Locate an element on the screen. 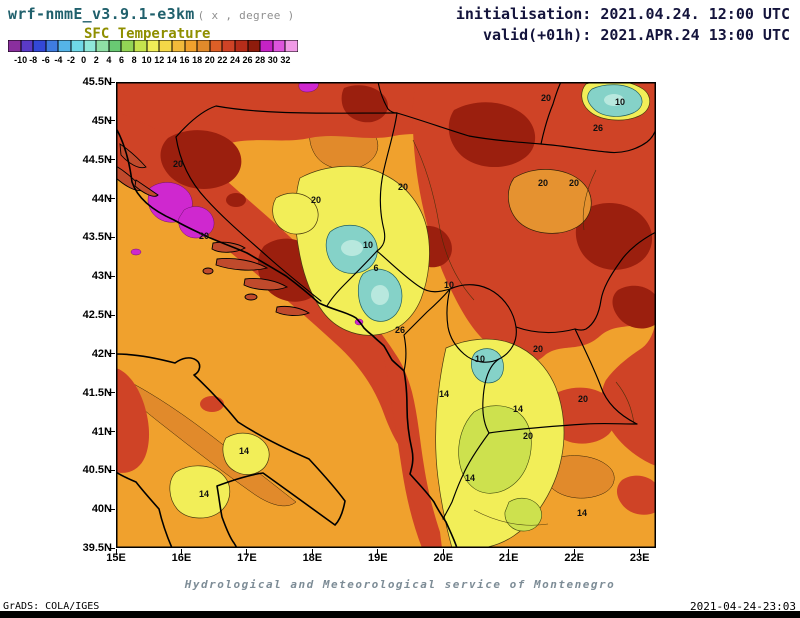  lat-tick-label: 44N is located at coordinates (101, 198).